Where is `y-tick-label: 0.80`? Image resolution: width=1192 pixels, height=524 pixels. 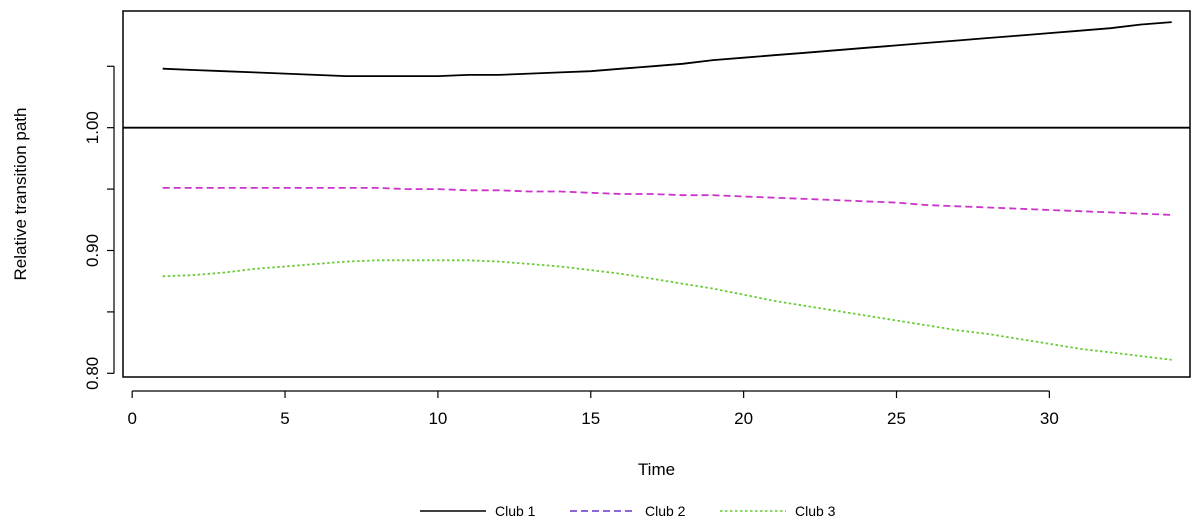 y-tick-label: 0.80 is located at coordinates (92, 373).